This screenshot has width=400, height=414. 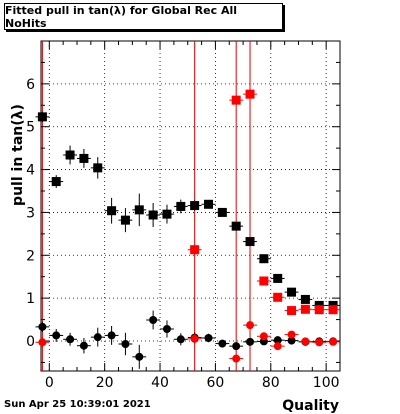 What do you see at coordinates (30, 299) in the screenshot?
I see `y-tick-label: 1` at bounding box center [30, 299].